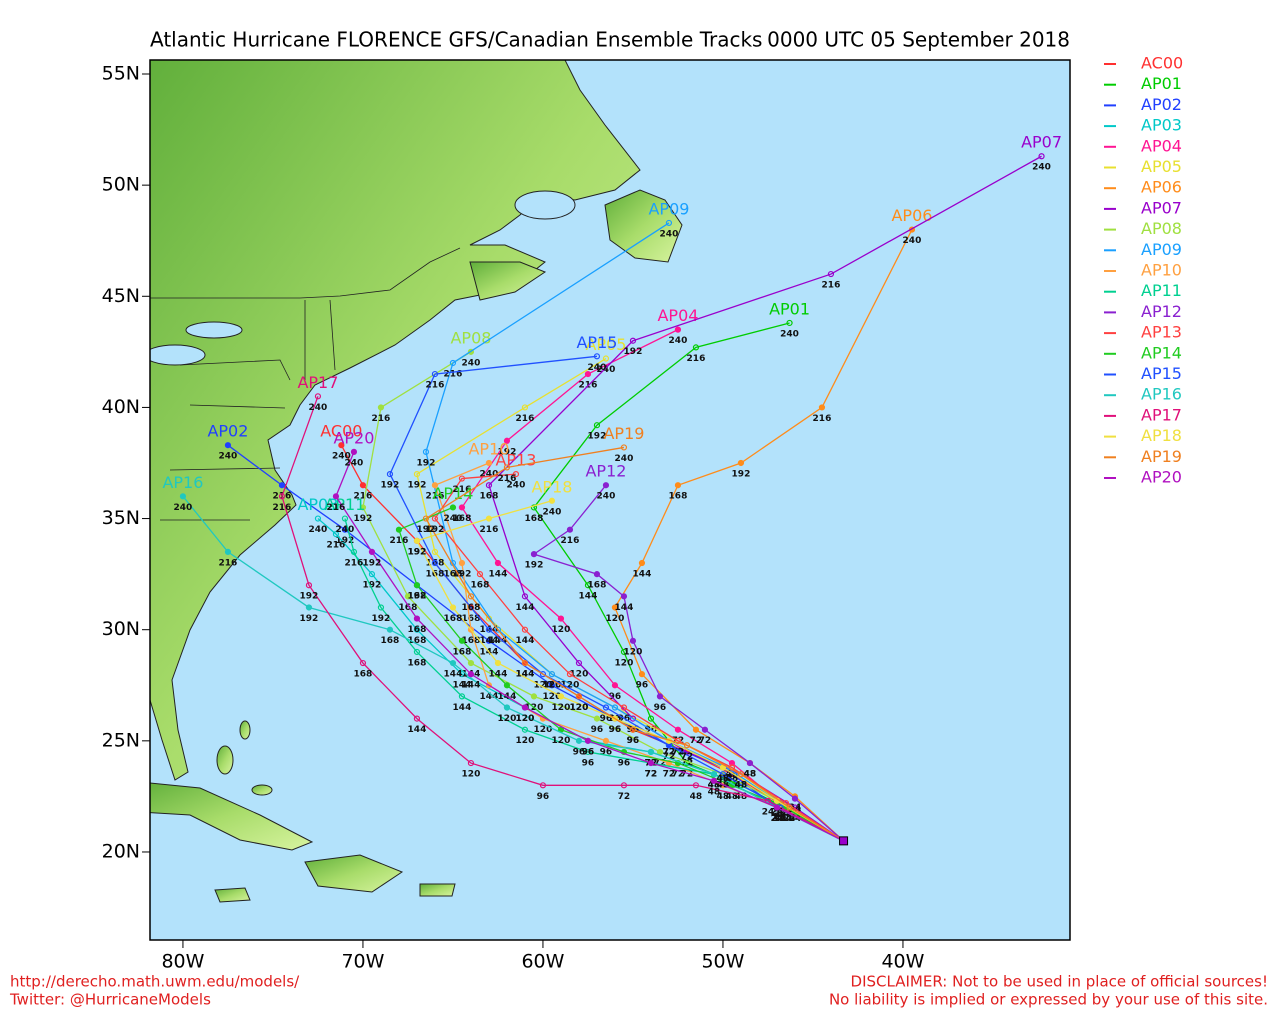 This screenshot has width=1280, height=1028. What do you see at coordinates (789, 308) in the screenshot?
I see `track-name: AP01` at bounding box center [789, 308].